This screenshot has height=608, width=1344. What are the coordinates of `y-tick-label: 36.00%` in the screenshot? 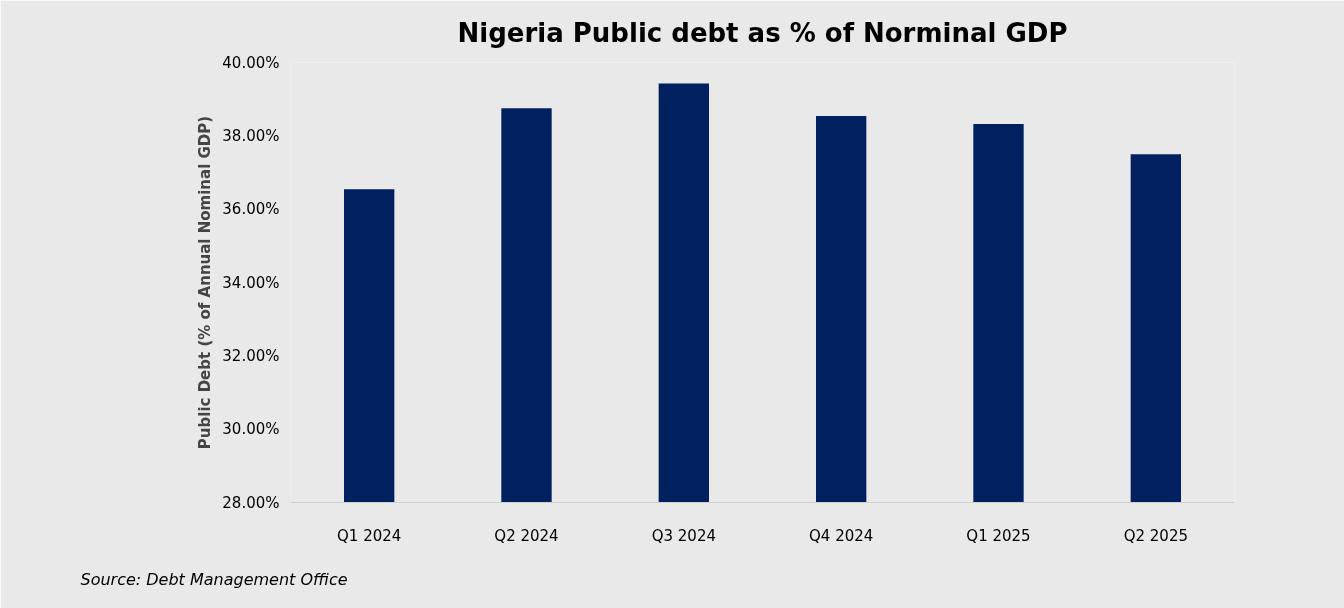 It's located at (251, 209).